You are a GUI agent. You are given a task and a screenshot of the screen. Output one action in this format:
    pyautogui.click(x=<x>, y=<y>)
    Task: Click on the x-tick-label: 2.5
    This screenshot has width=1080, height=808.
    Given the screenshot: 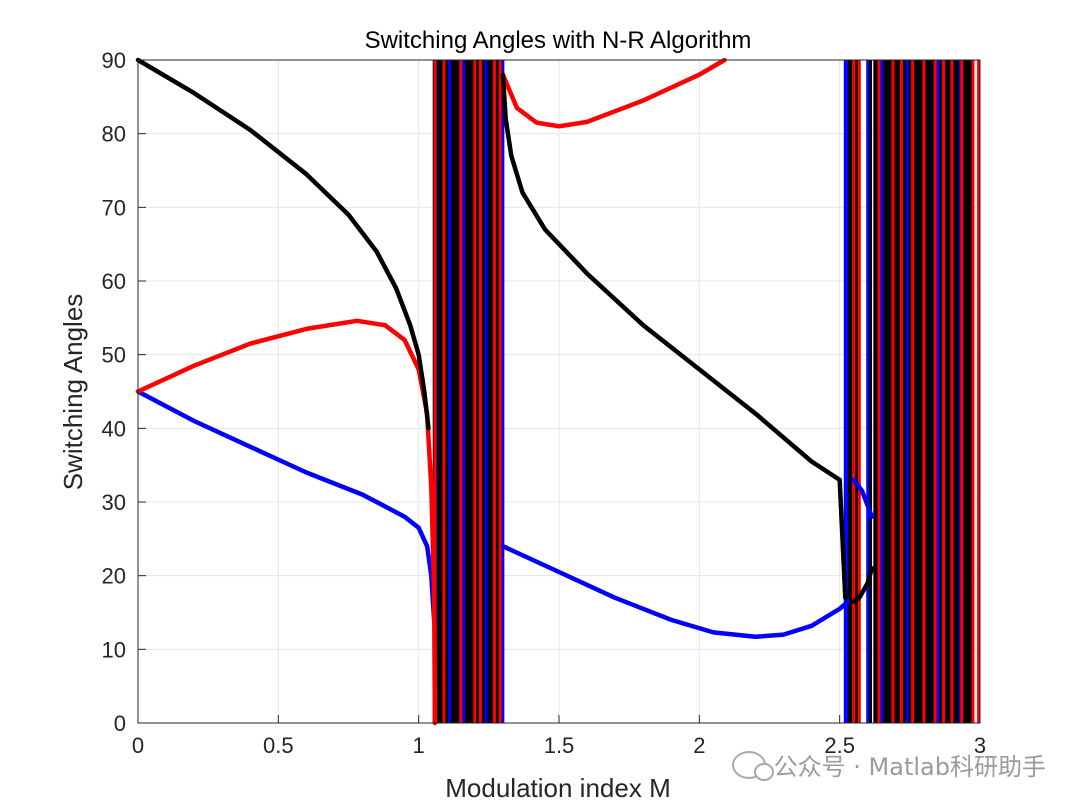 What is the action you would take?
    pyautogui.click(x=839, y=745)
    